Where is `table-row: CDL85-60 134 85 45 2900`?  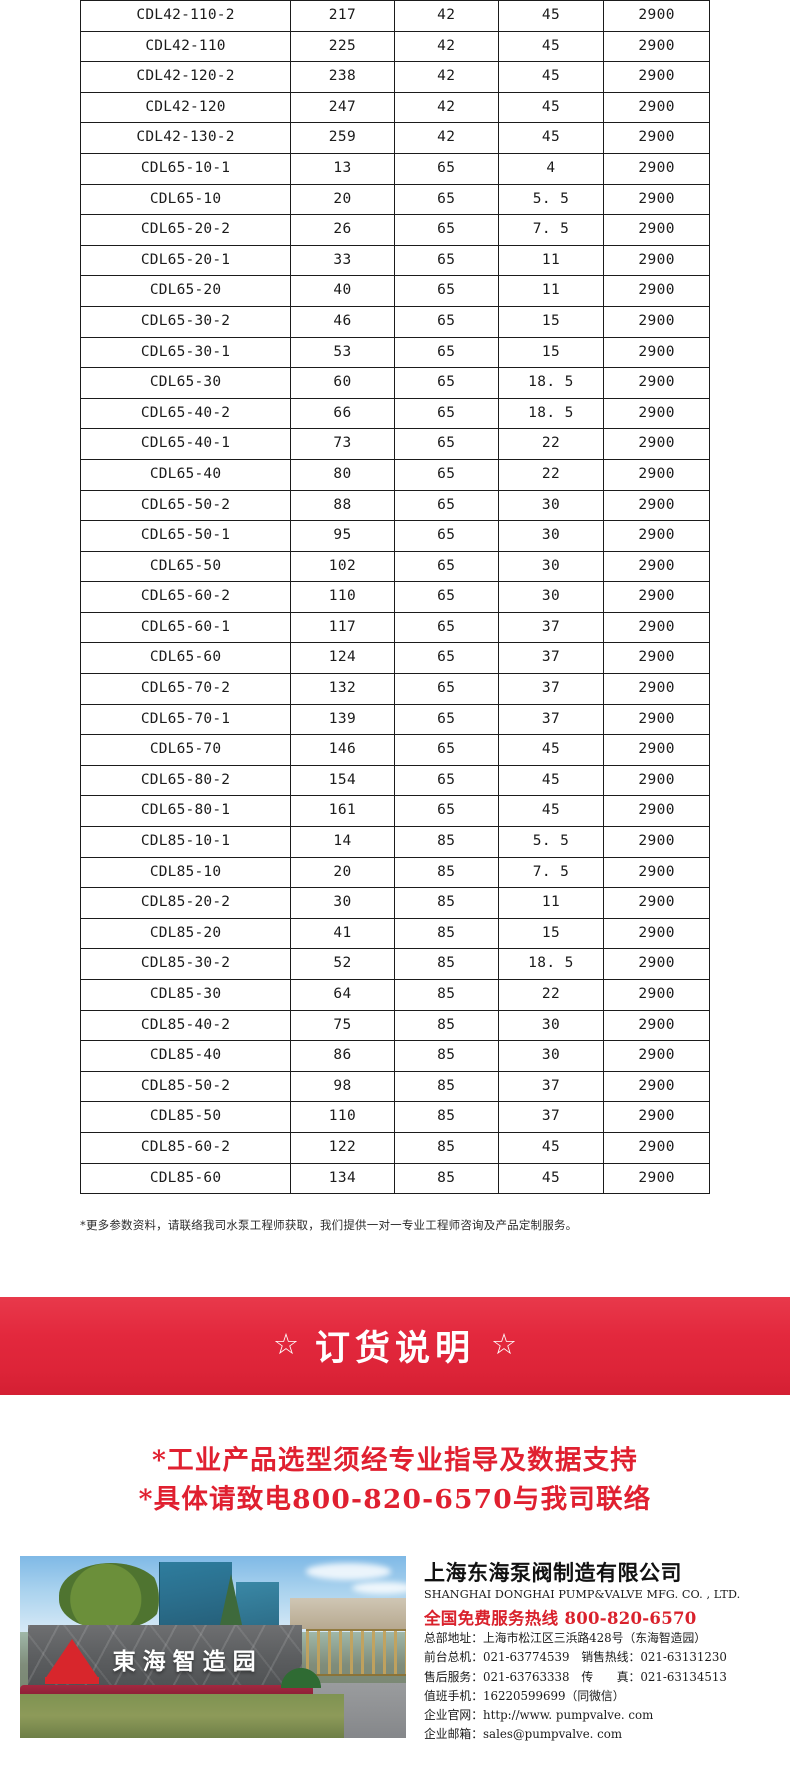
table-row: CDL85-60 134 85 45 2900 is located at coordinates (394, 1178).